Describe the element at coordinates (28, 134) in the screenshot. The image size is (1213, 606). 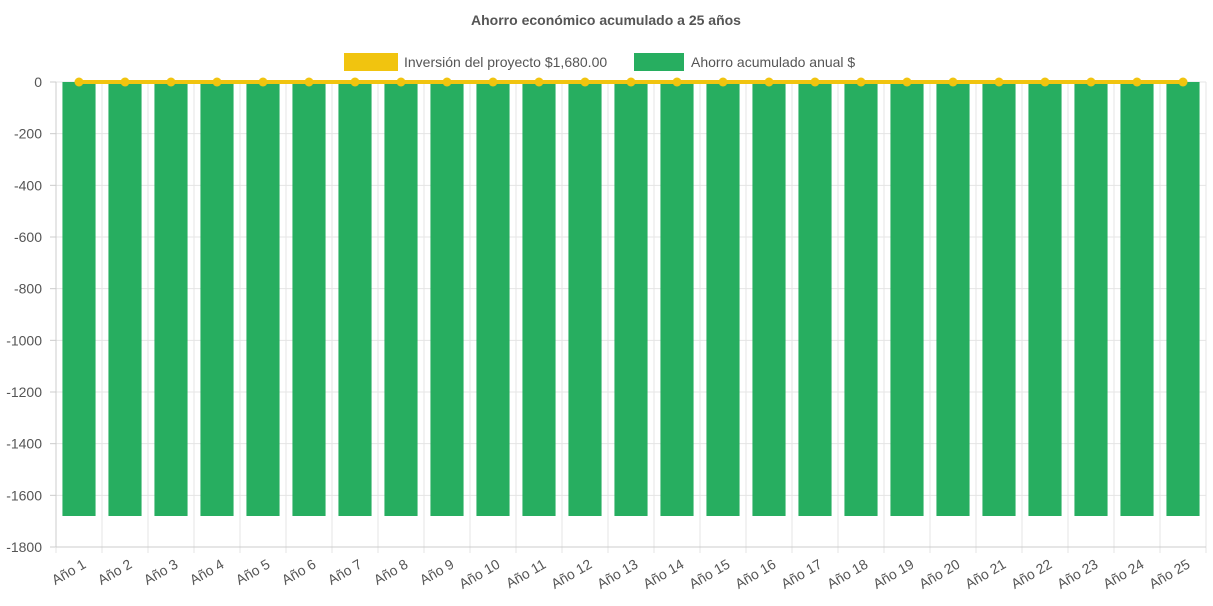
I see `y-tick-label: -200` at that location.